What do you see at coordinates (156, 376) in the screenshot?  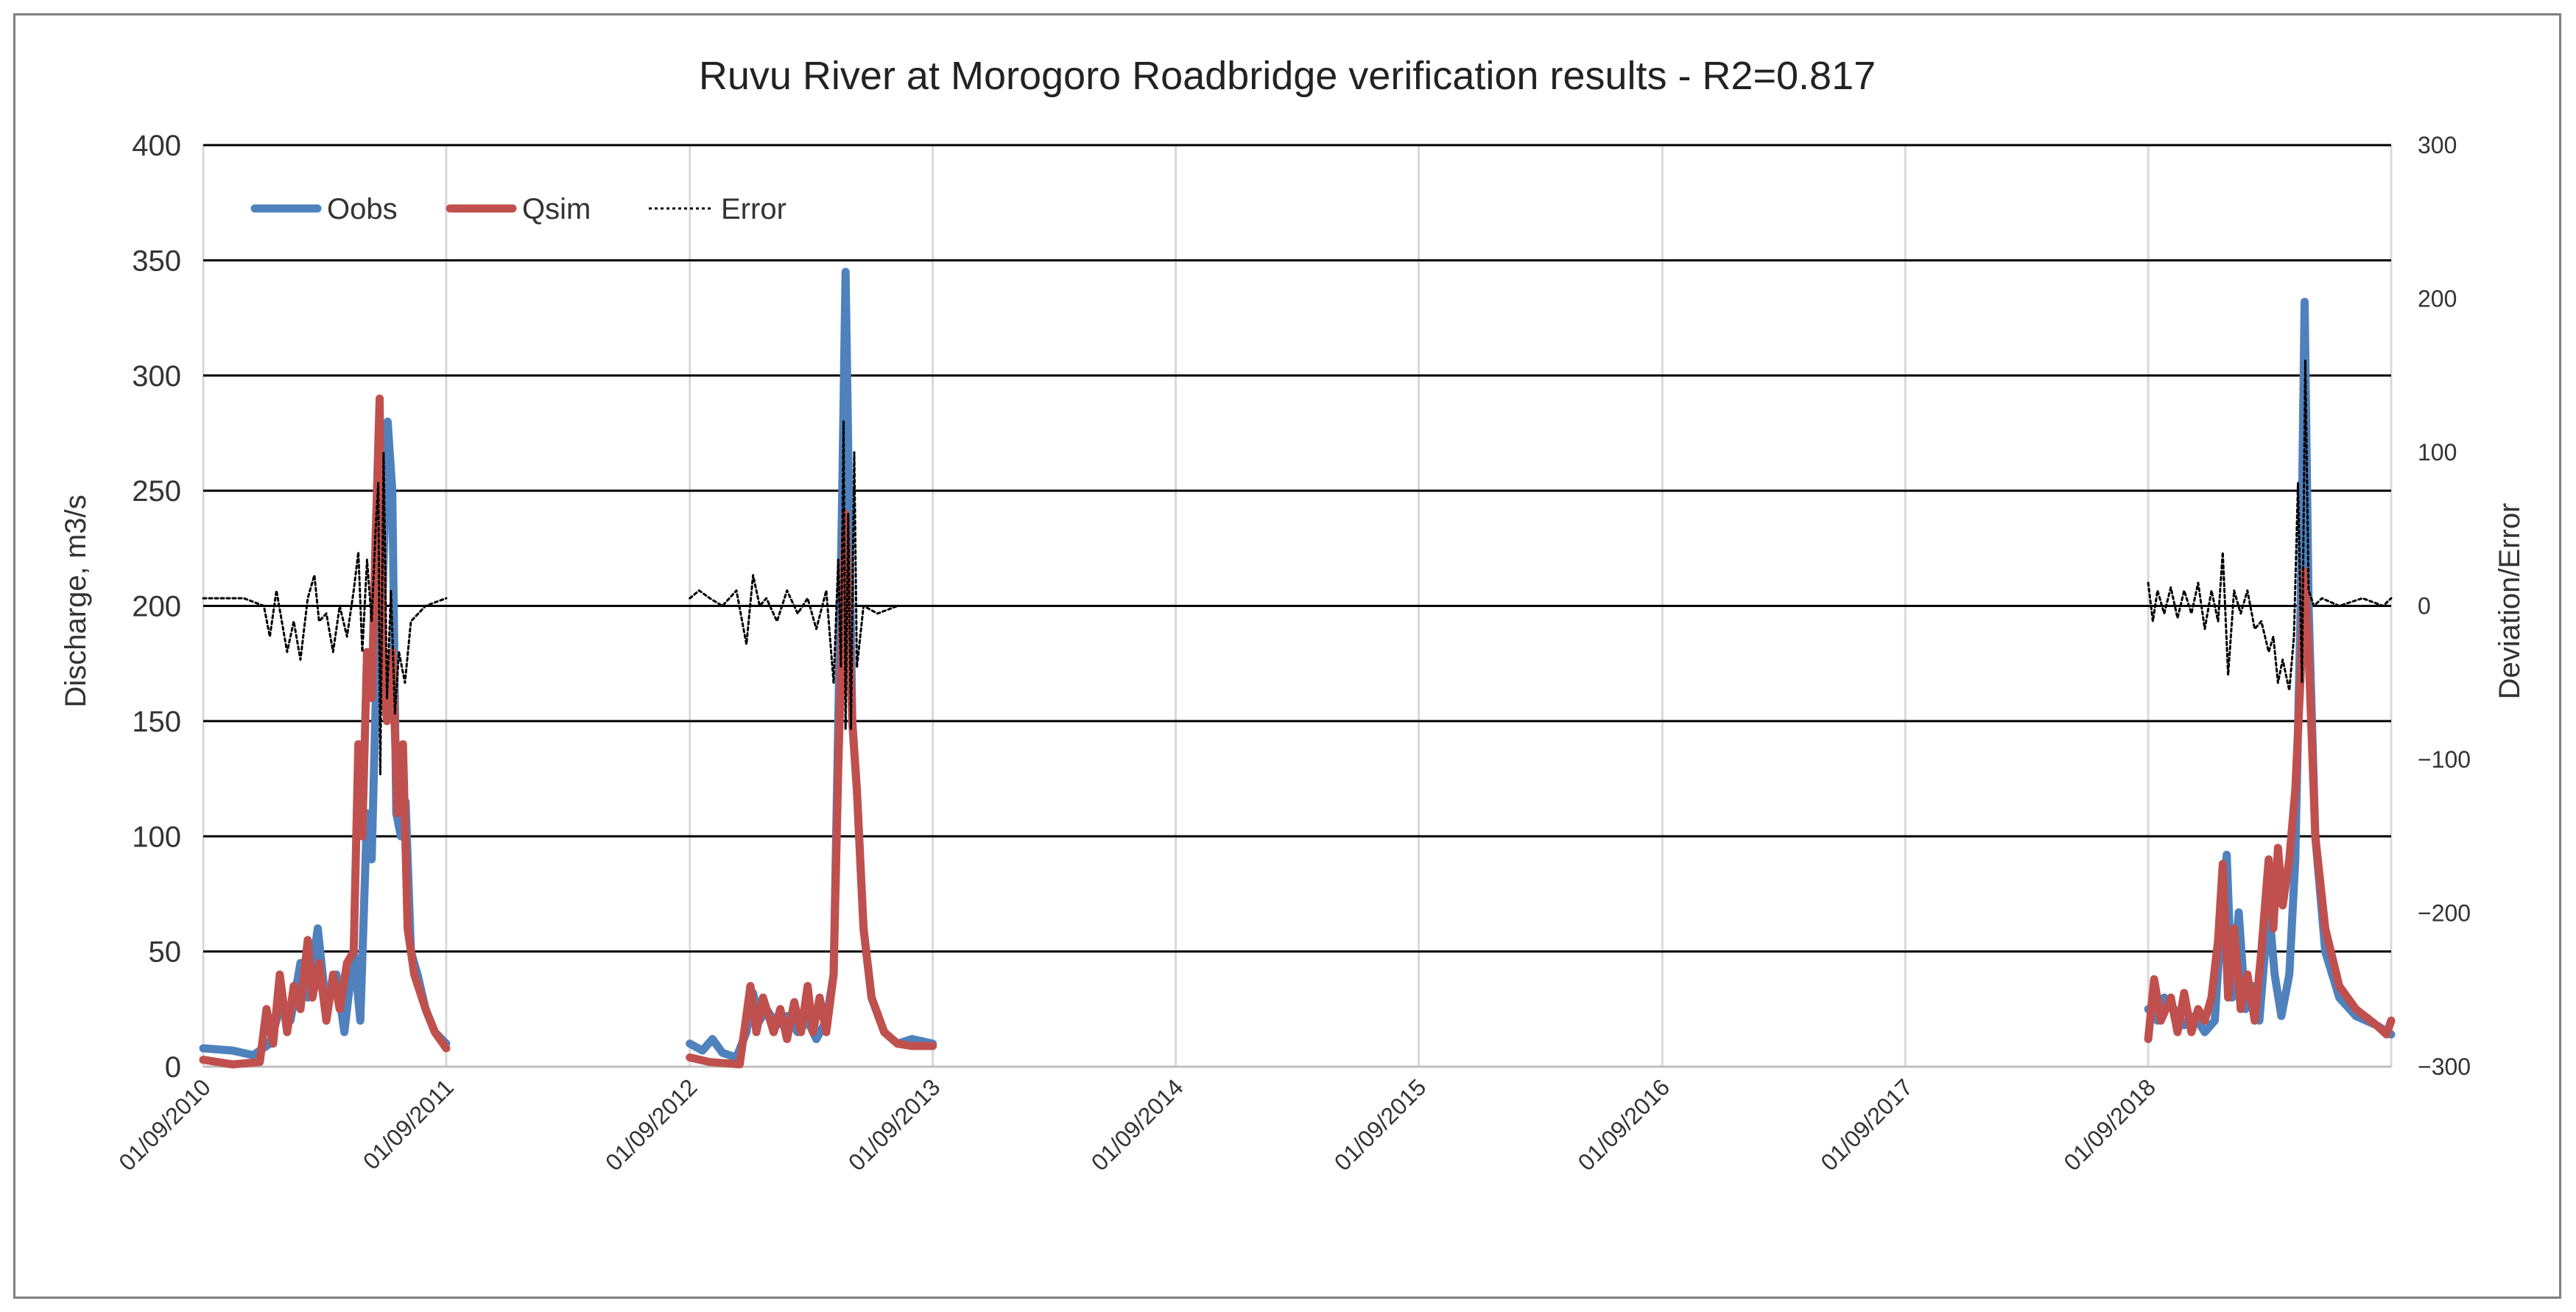 I see `y-tick-label: 300` at bounding box center [156, 376].